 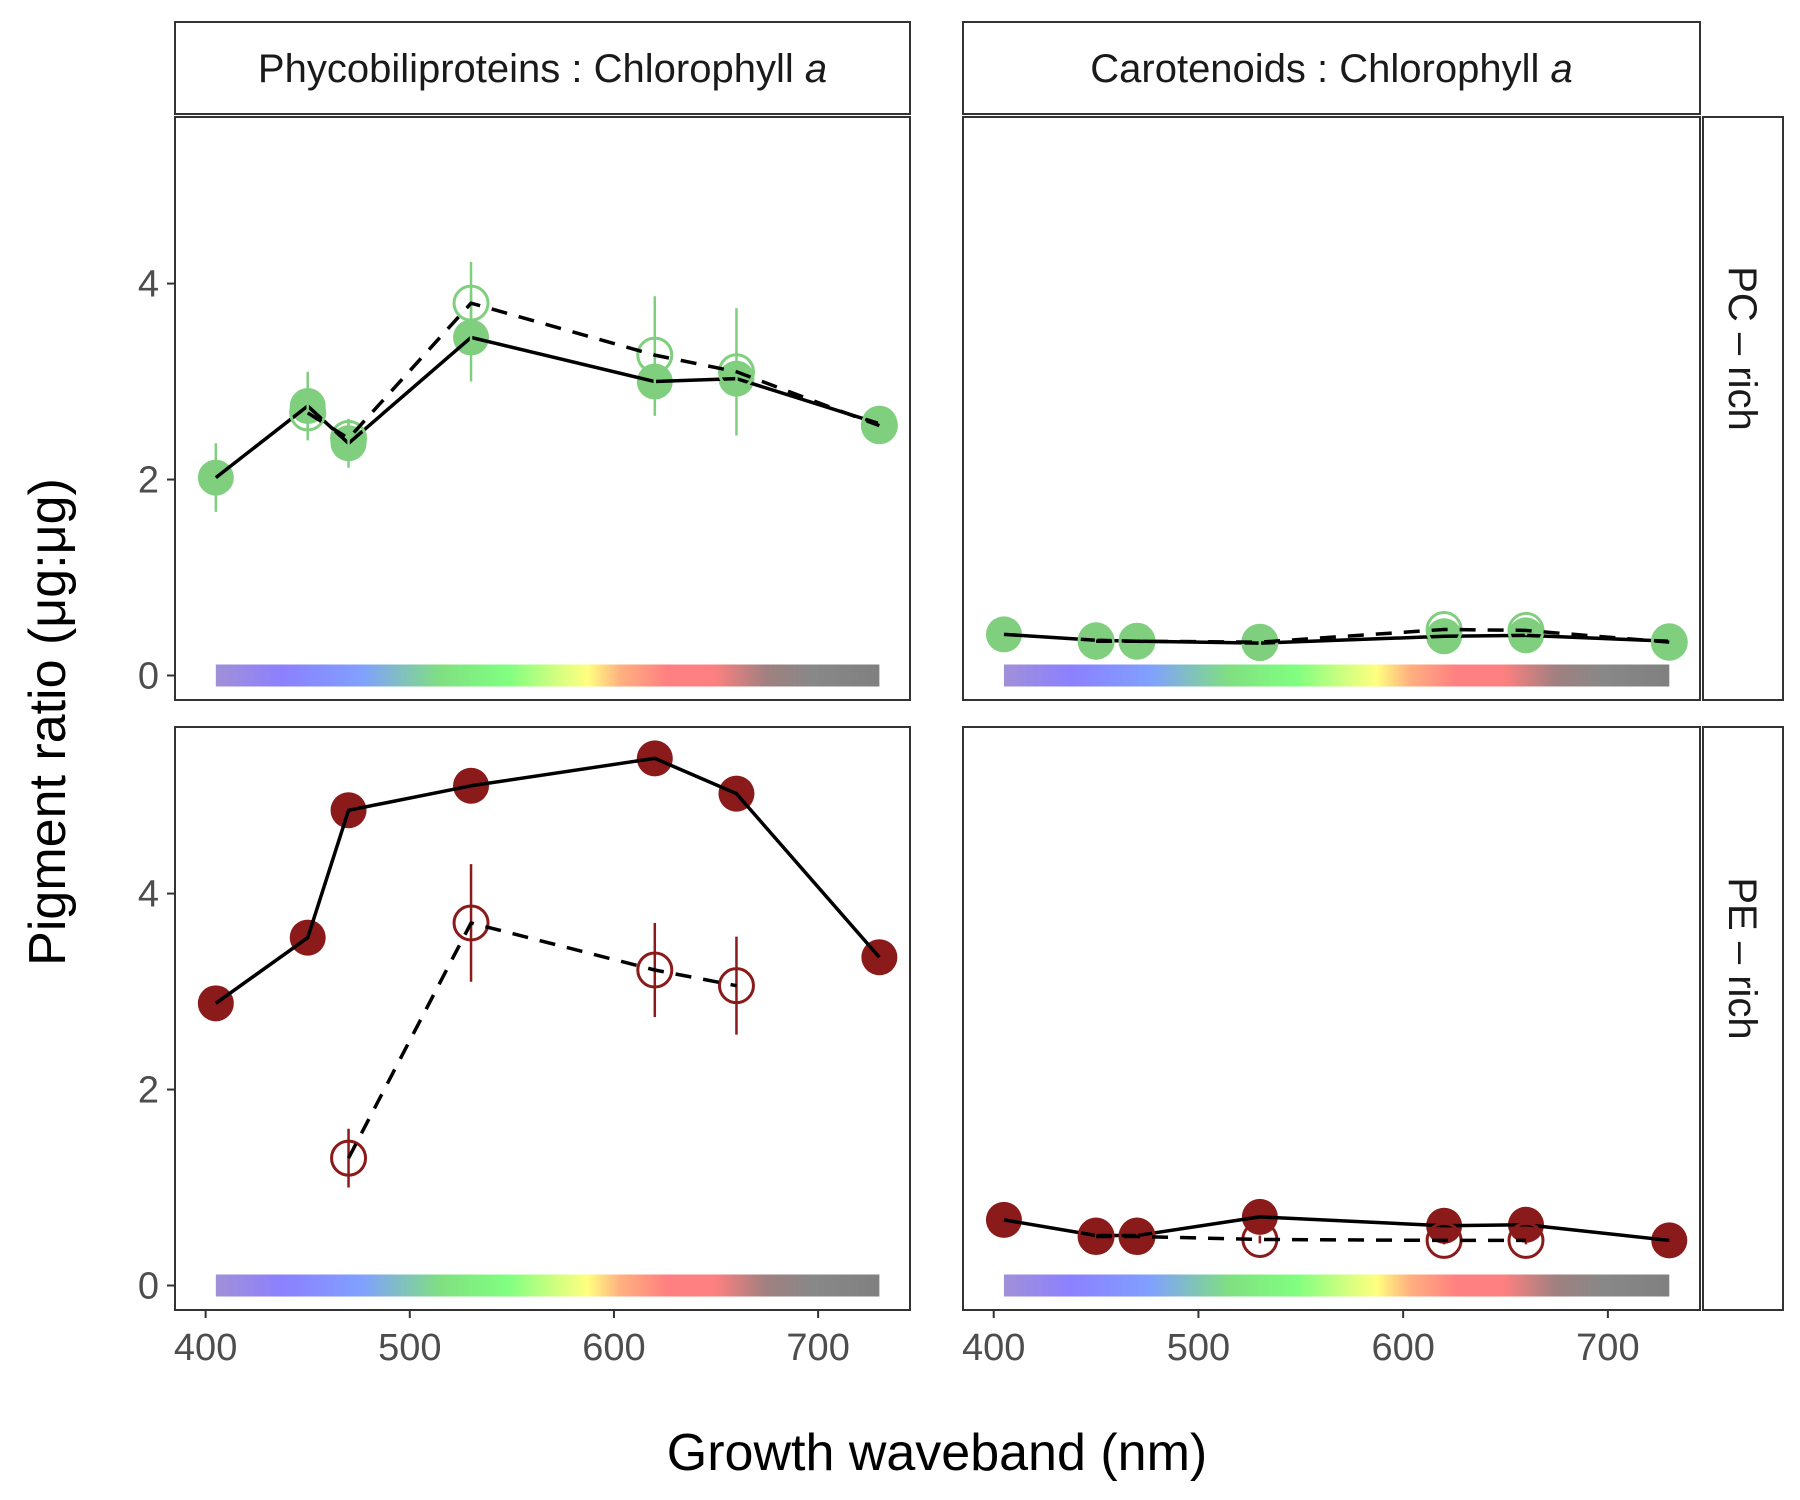 What do you see at coordinates (547, 880) in the screenshot?
I see `series-line-solid` at bounding box center [547, 880].